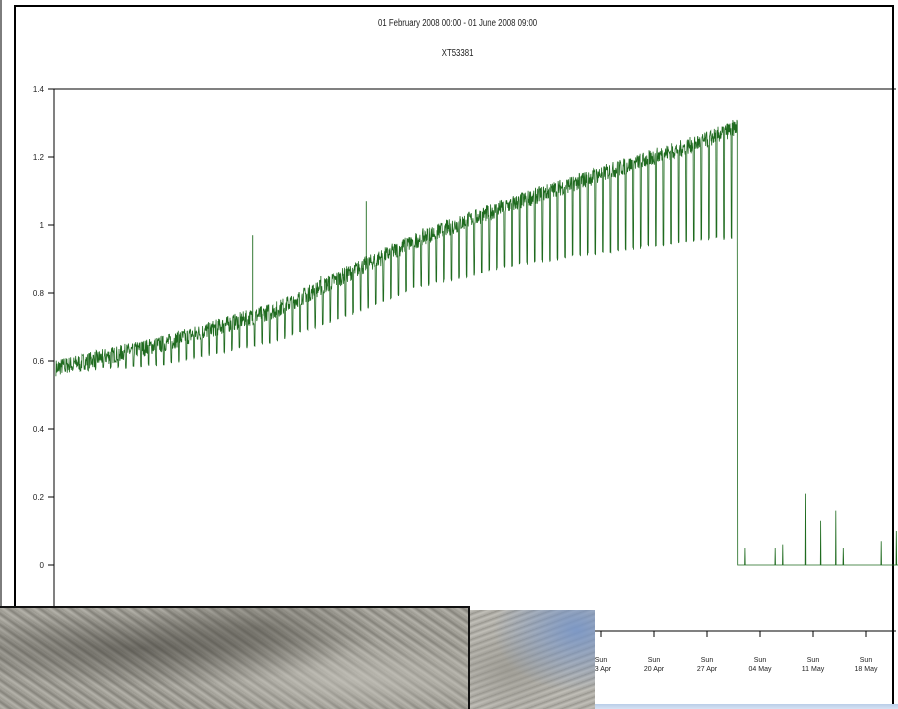 This screenshot has height=709, width=898. What do you see at coordinates (39, 497) in the screenshot?
I see `y-tick-label: 0.2` at bounding box center [39, 497].